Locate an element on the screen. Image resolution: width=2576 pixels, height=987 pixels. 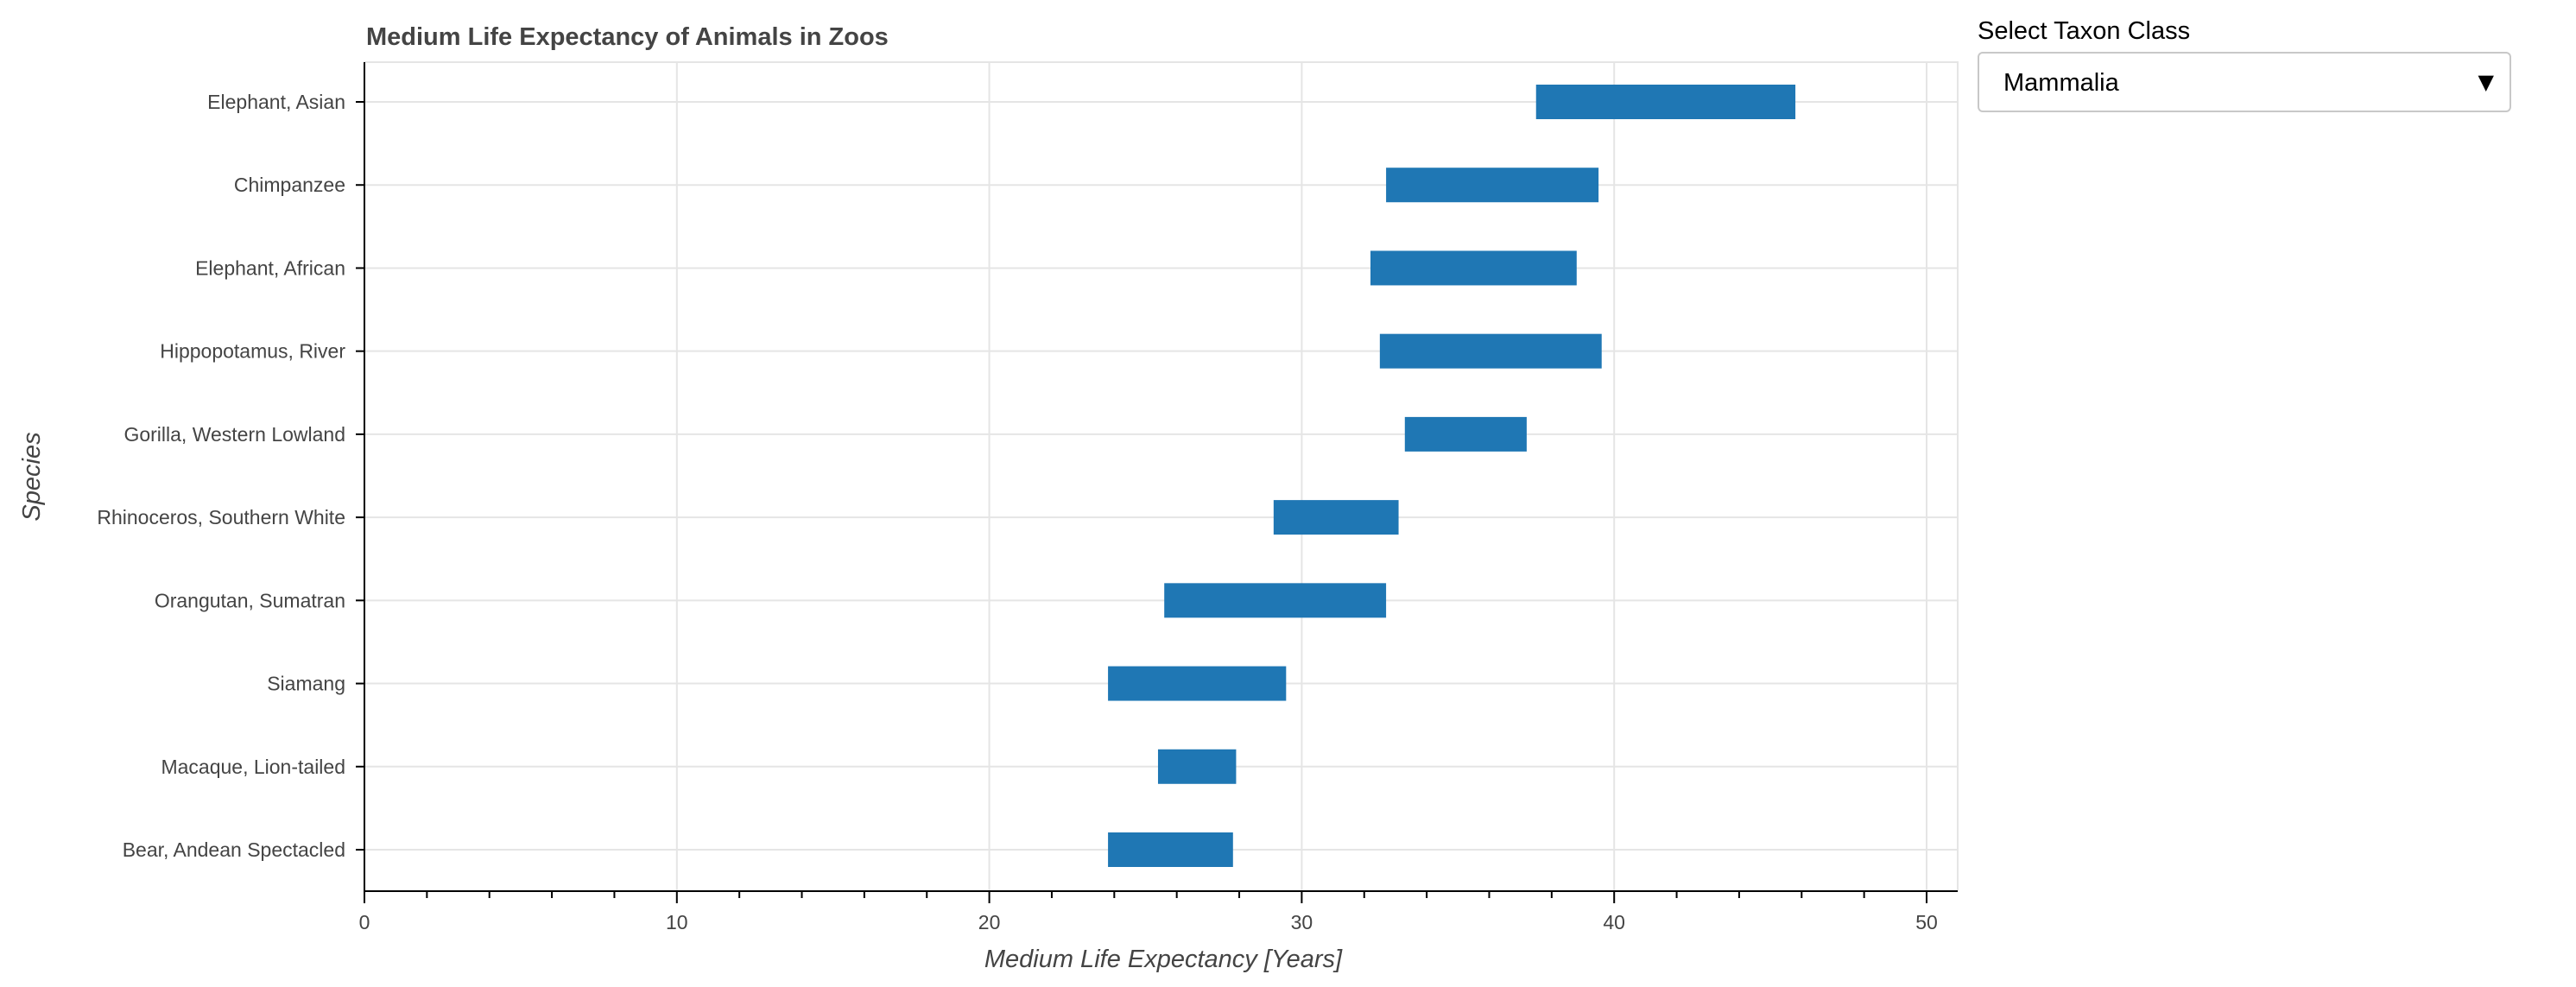
x-tick-label: 10 is located at coordinates (677, 922).